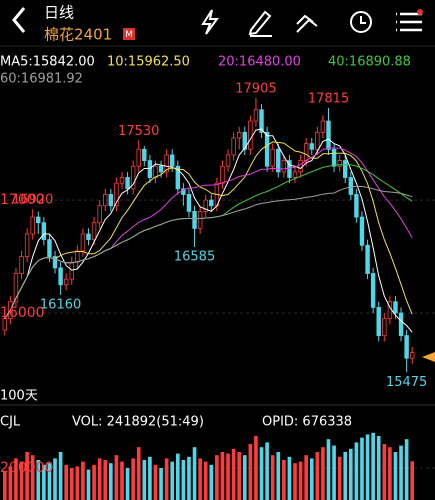  Describe the element at coordinates (138, 422) in the screenshot. I see `volume-text: VOL: 241892(51:49)` at that location.